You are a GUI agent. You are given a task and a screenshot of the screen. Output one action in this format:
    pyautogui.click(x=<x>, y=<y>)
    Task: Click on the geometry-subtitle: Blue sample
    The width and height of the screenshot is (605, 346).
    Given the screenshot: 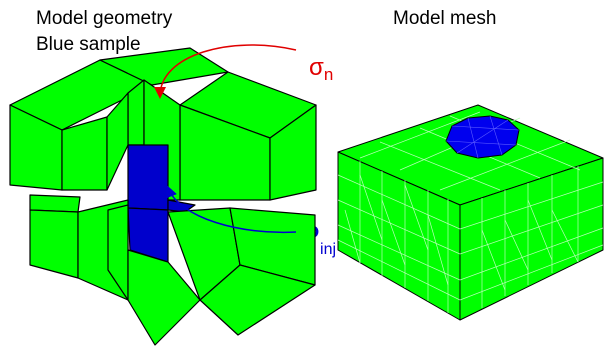 What is the action you would take?
    pyautogui.click(x=88, y=44)
    